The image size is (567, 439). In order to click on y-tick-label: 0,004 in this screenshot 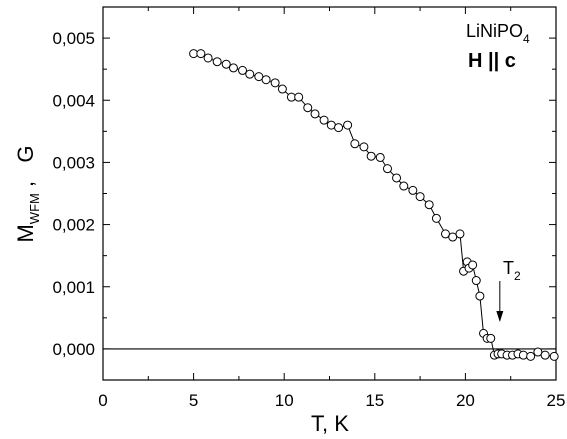, I will do `click(73, 100)`.